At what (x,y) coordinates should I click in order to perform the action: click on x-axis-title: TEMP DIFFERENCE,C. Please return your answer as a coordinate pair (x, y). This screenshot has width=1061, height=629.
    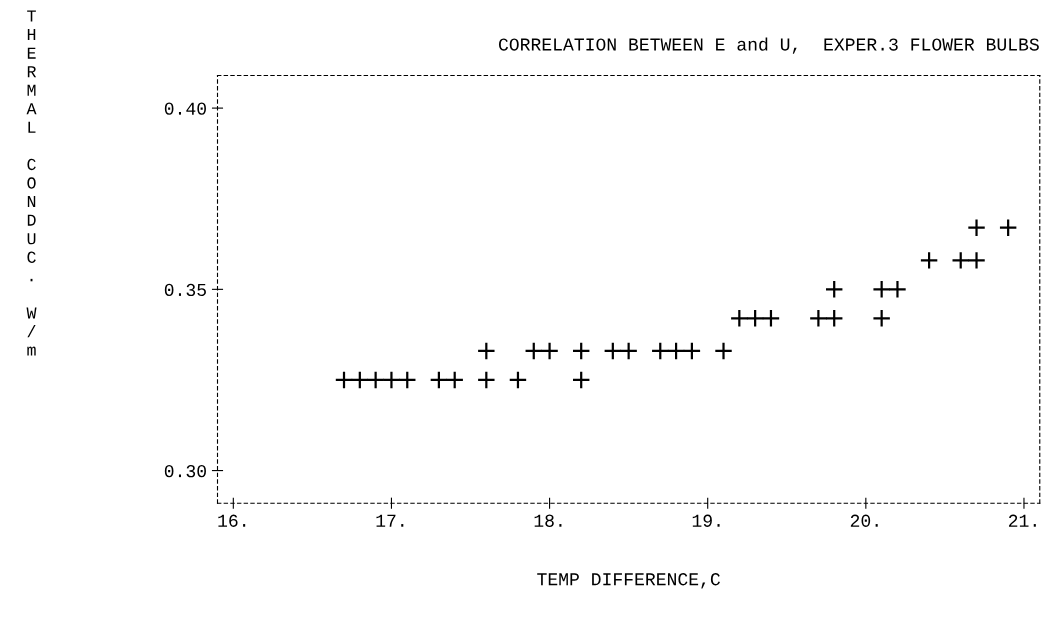
    Looking at the image, I should click on (628, 581).